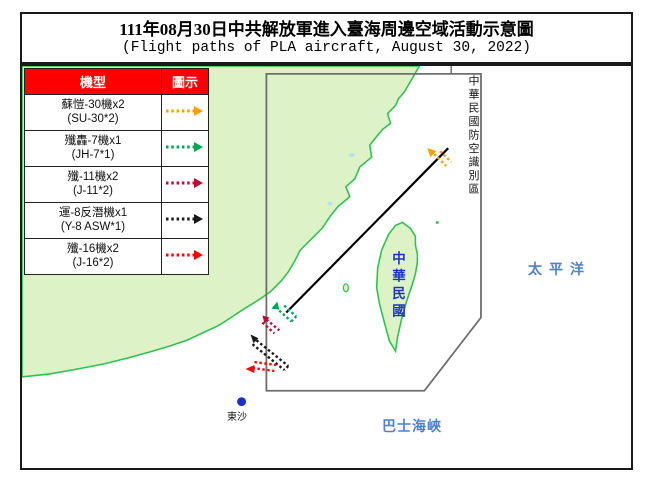 This screenshot has width=656, height=485. Describe the element at coordinates (93, 118) in the screenshot. I see `aircraft-name-en: (SU-30*2)` at that location.